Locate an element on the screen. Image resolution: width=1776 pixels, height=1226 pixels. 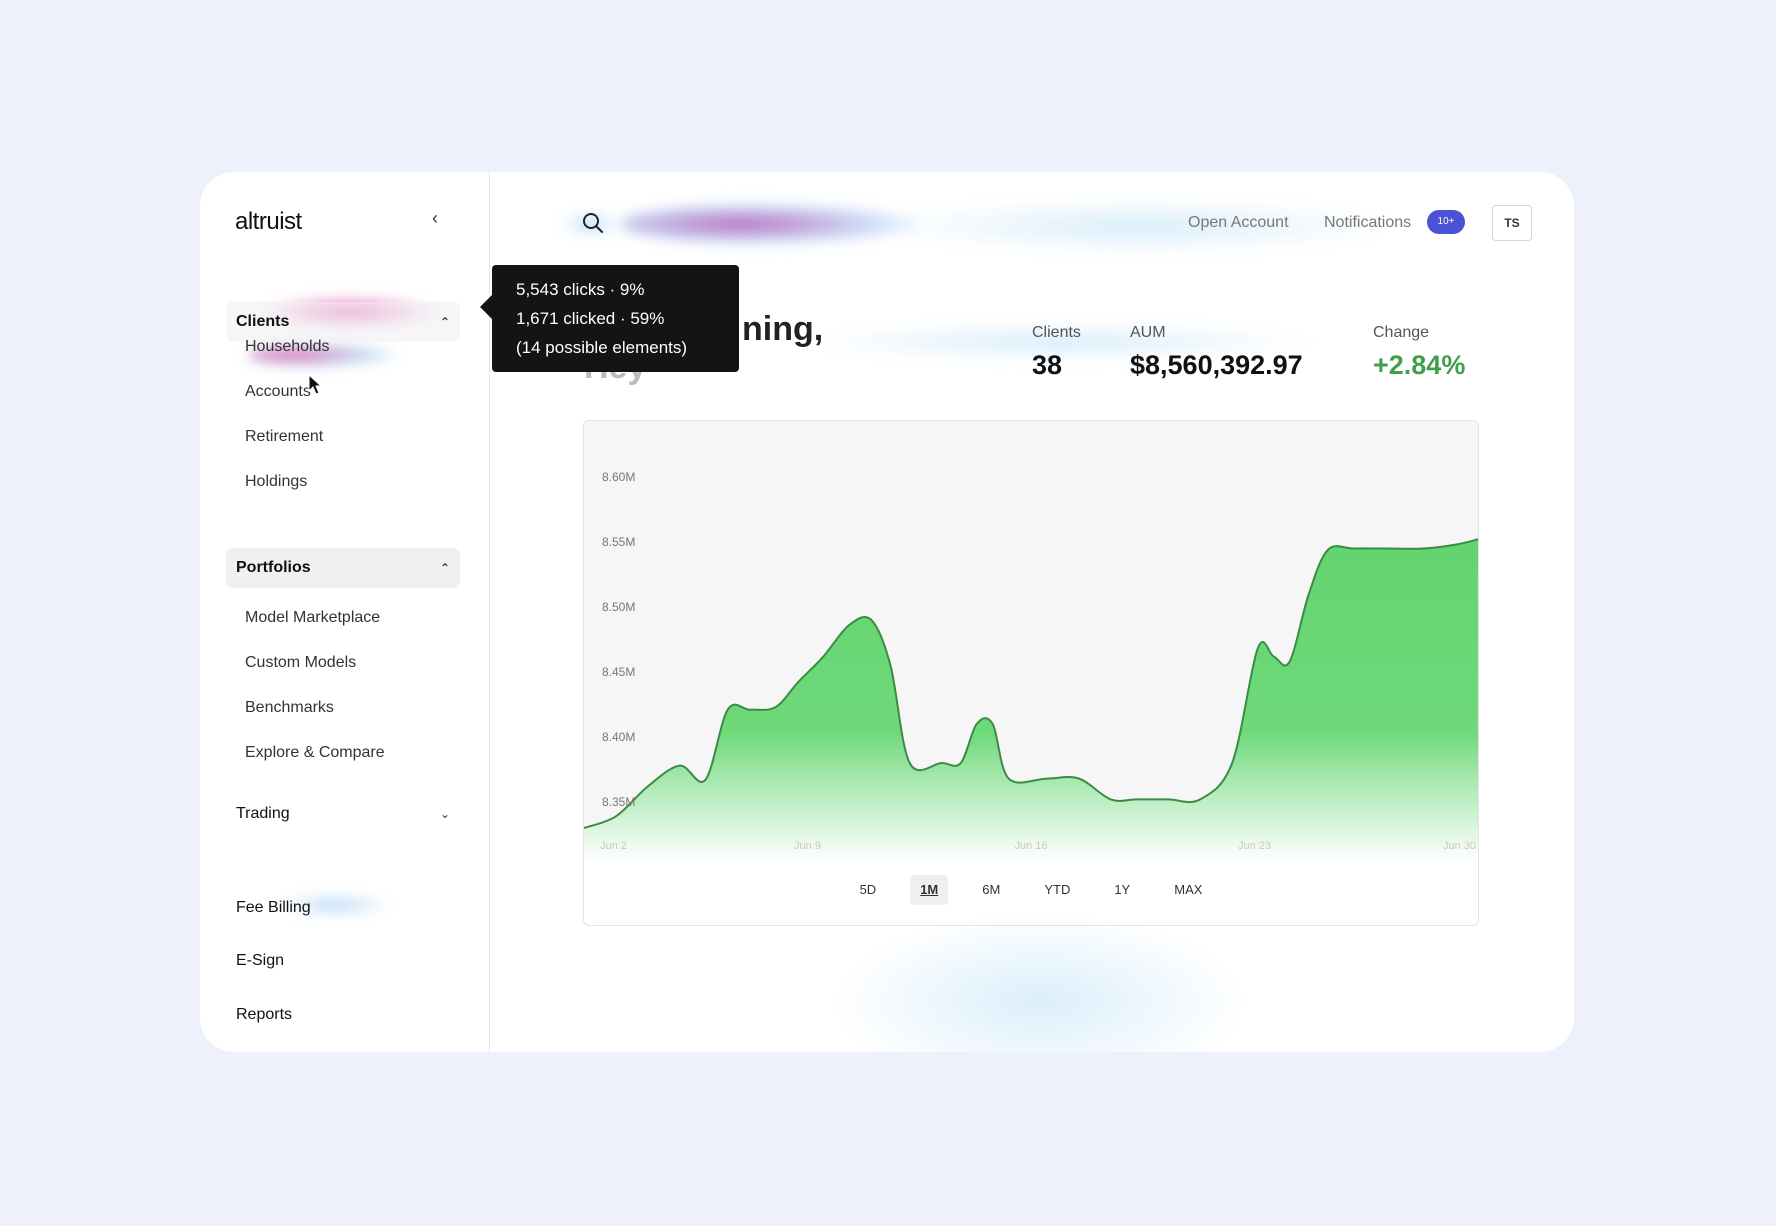
search-icon is located at coordinates (593, 223).